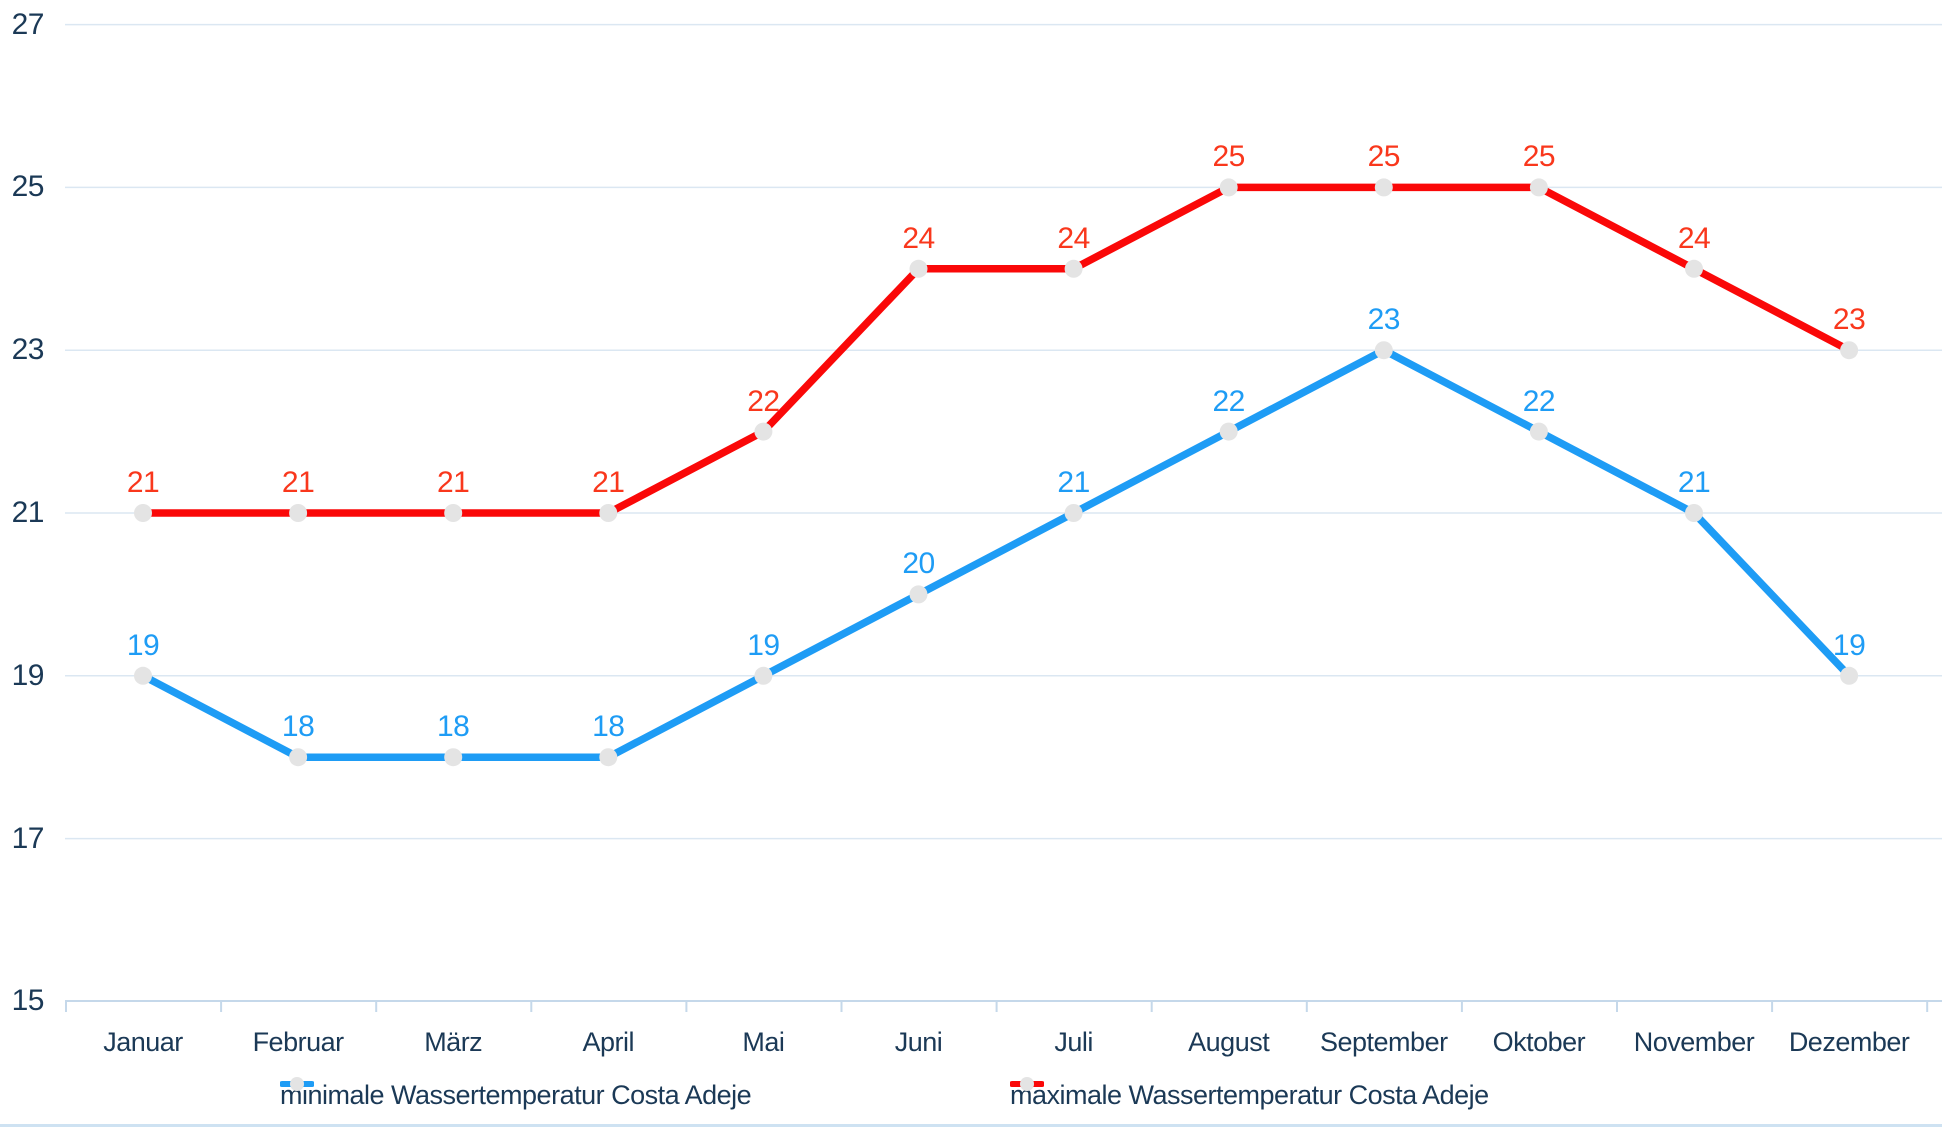 The width and height of the screenshot is (1942, 1131). What do you see at coordinates (763, 675) in the screenshot?
I see `data-point-marker-min-Mai` at bounding box center [763, 675].